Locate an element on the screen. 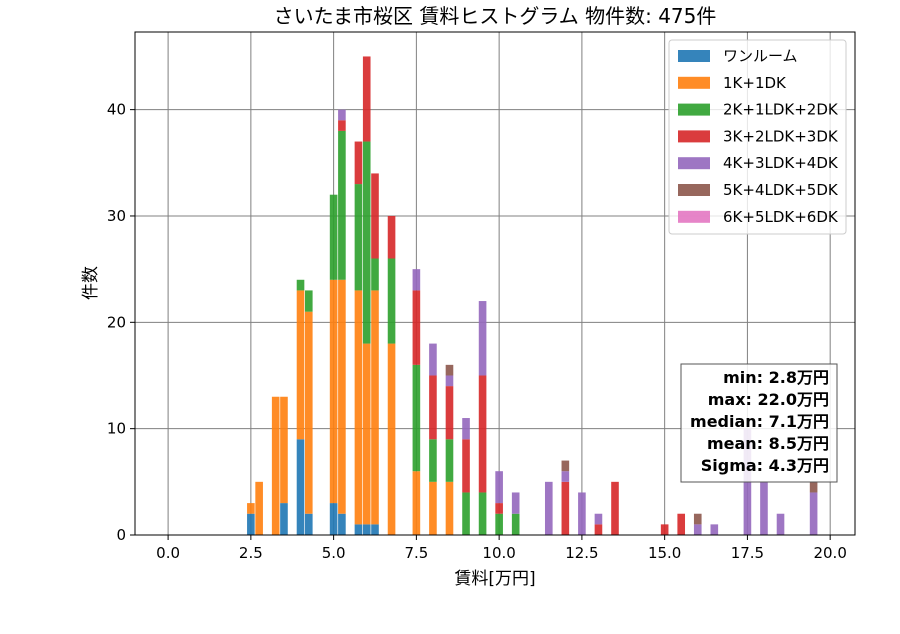 The image size is (900, 634). y-tick-label: 30 is located at coordinates (116, 216).